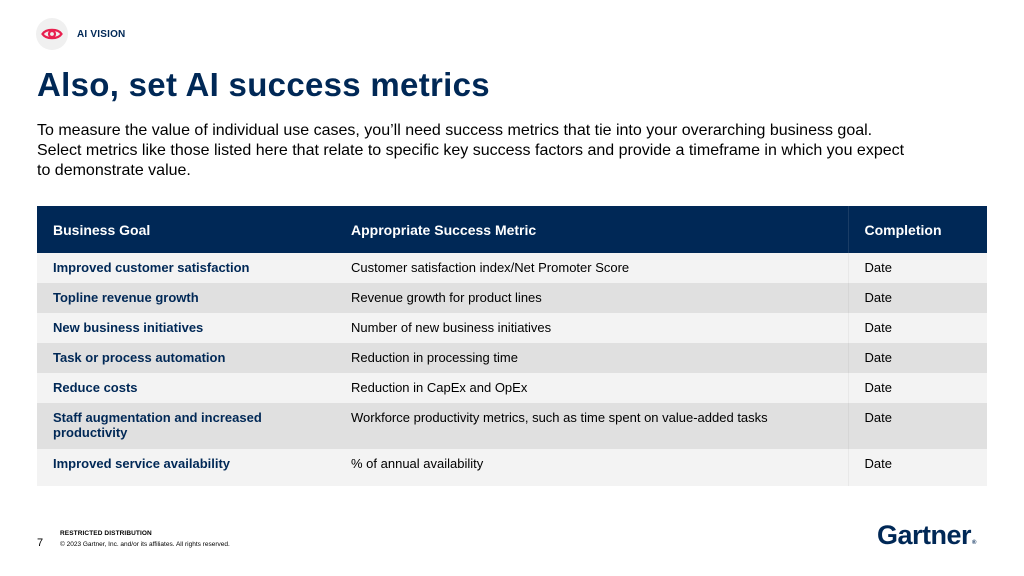 This screenshot has height=576, width=1024. I want to click on business-goal-cell: New business initiatives, so click(186, 328).